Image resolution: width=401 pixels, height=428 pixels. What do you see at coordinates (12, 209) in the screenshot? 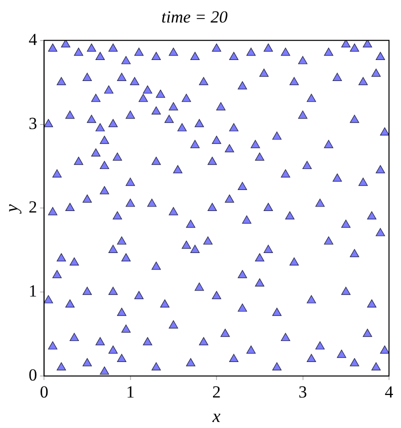
I see `y-axis-title: y` at bounding box center [12, 209].